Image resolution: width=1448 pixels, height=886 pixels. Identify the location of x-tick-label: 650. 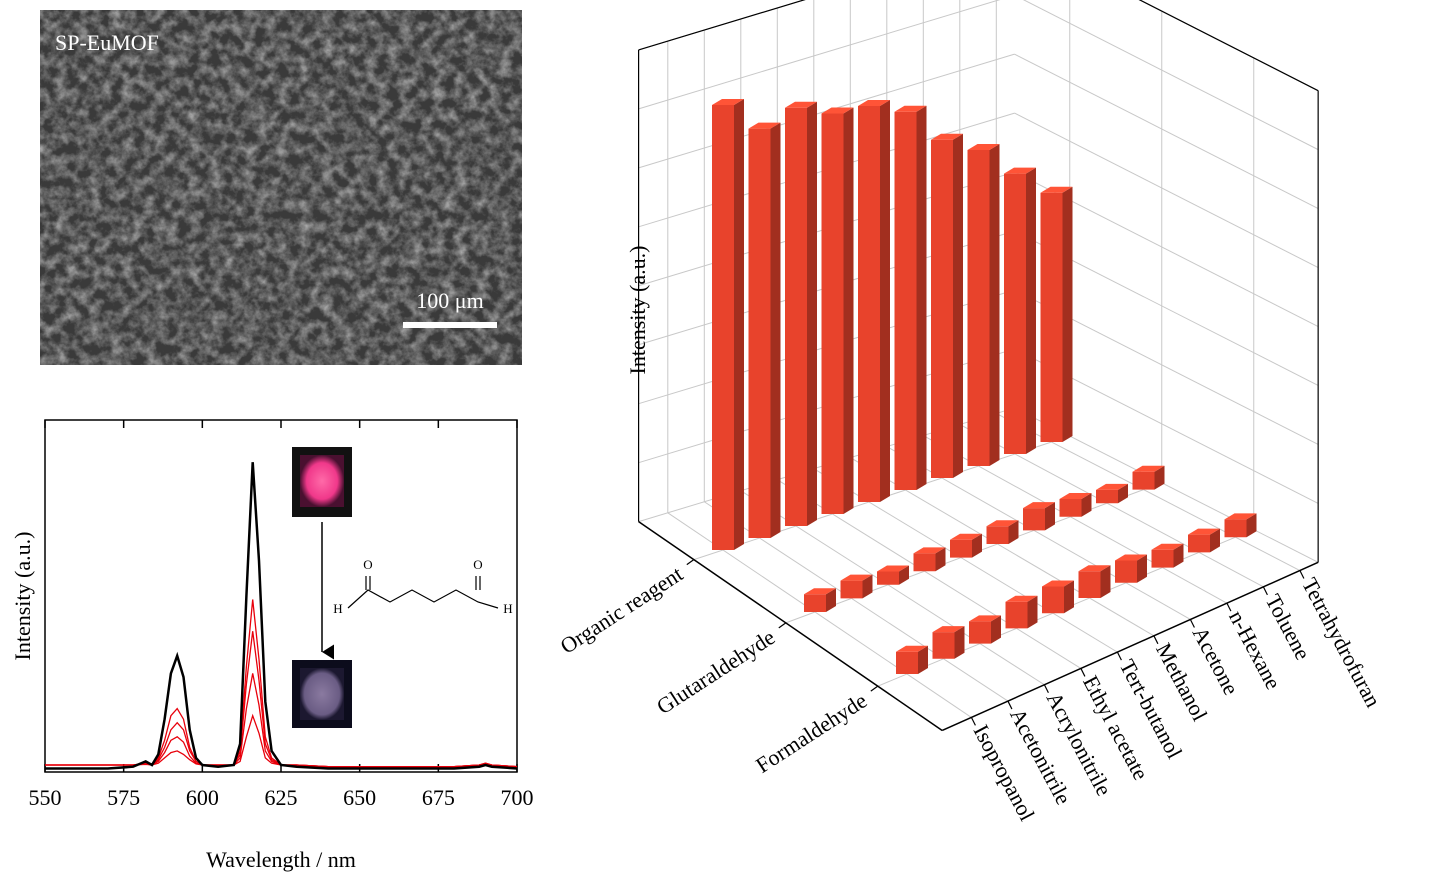
(359, 797).